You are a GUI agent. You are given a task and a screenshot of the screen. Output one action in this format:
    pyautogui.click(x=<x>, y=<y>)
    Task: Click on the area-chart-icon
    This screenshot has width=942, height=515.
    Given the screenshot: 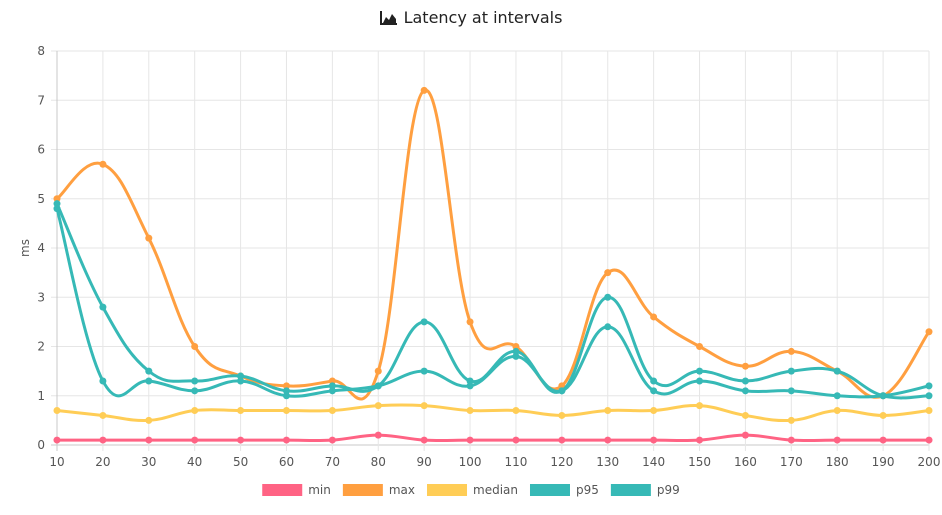 What is the action you would take?
    pyautogui.click(x=388, y=19)
    